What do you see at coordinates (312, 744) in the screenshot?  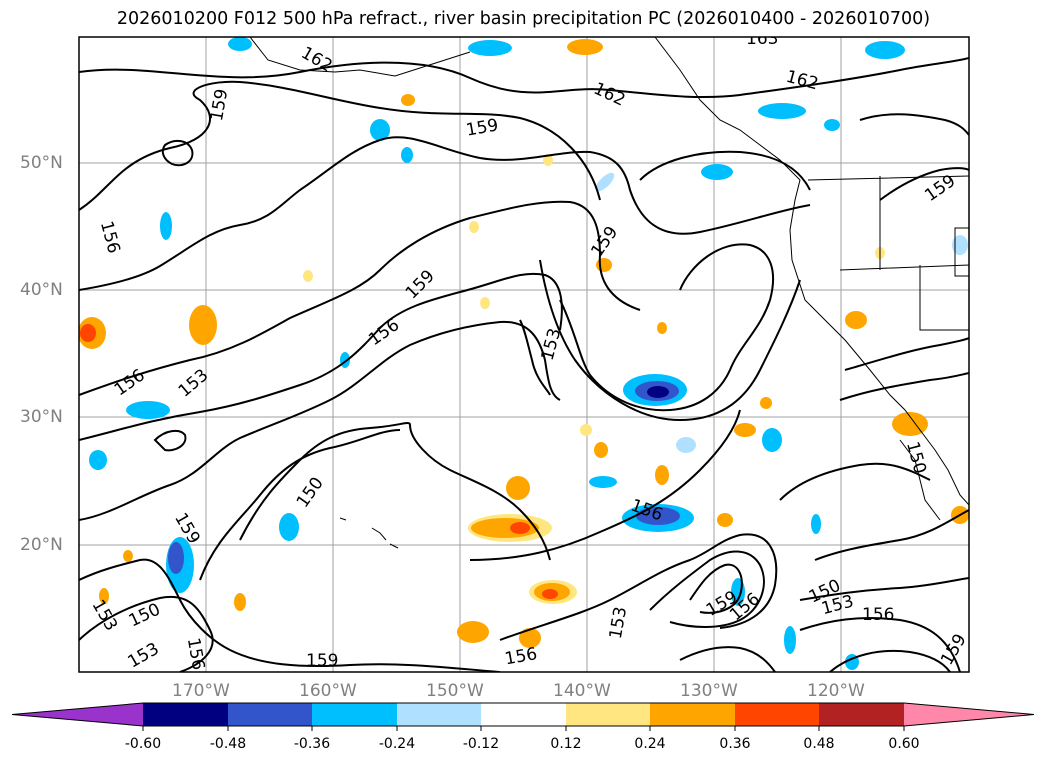 I see `colorbar-tick-label: -0.36` at bounding box center [312, 744].